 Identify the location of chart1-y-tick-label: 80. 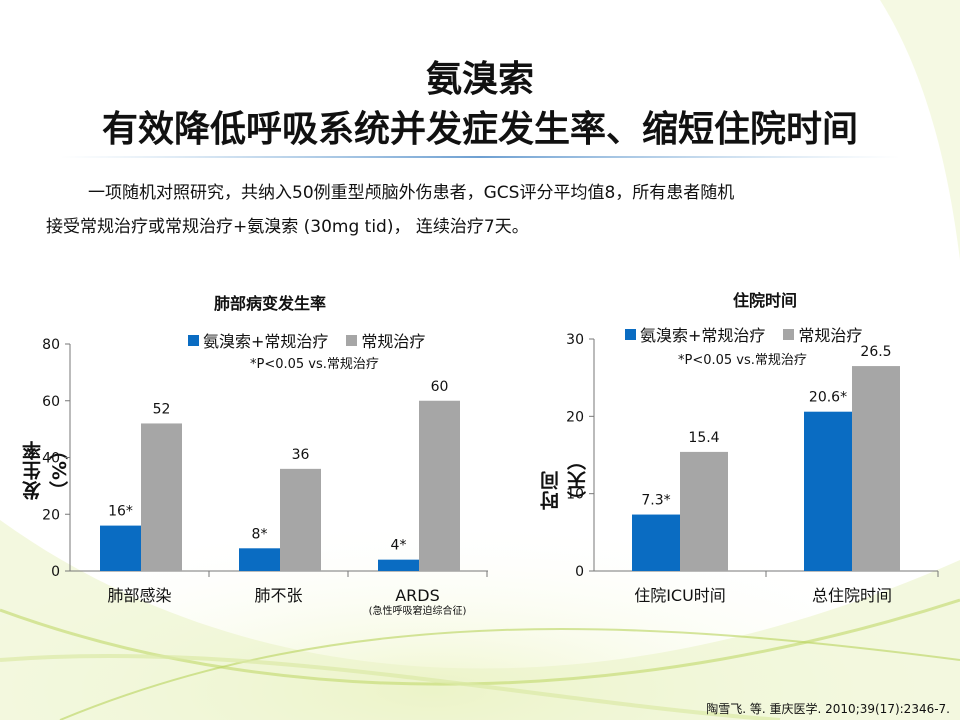
(51, 345).